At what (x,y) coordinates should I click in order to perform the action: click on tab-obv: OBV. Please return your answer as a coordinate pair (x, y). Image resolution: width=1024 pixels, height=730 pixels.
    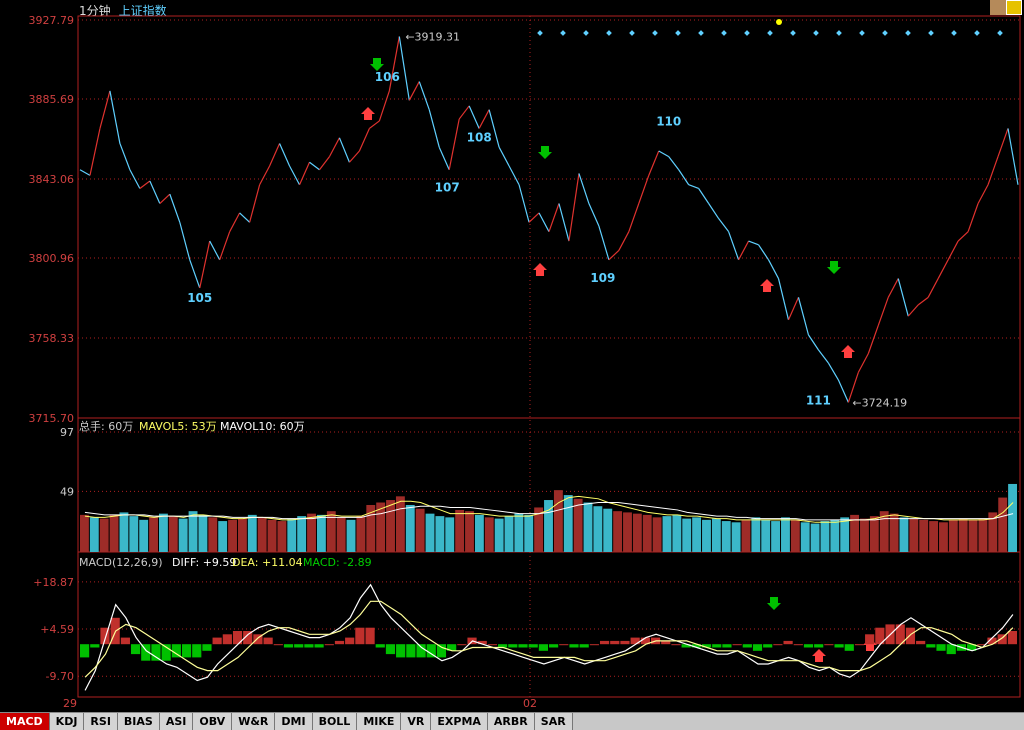
    Looking at the image, I should click on (213, 721).